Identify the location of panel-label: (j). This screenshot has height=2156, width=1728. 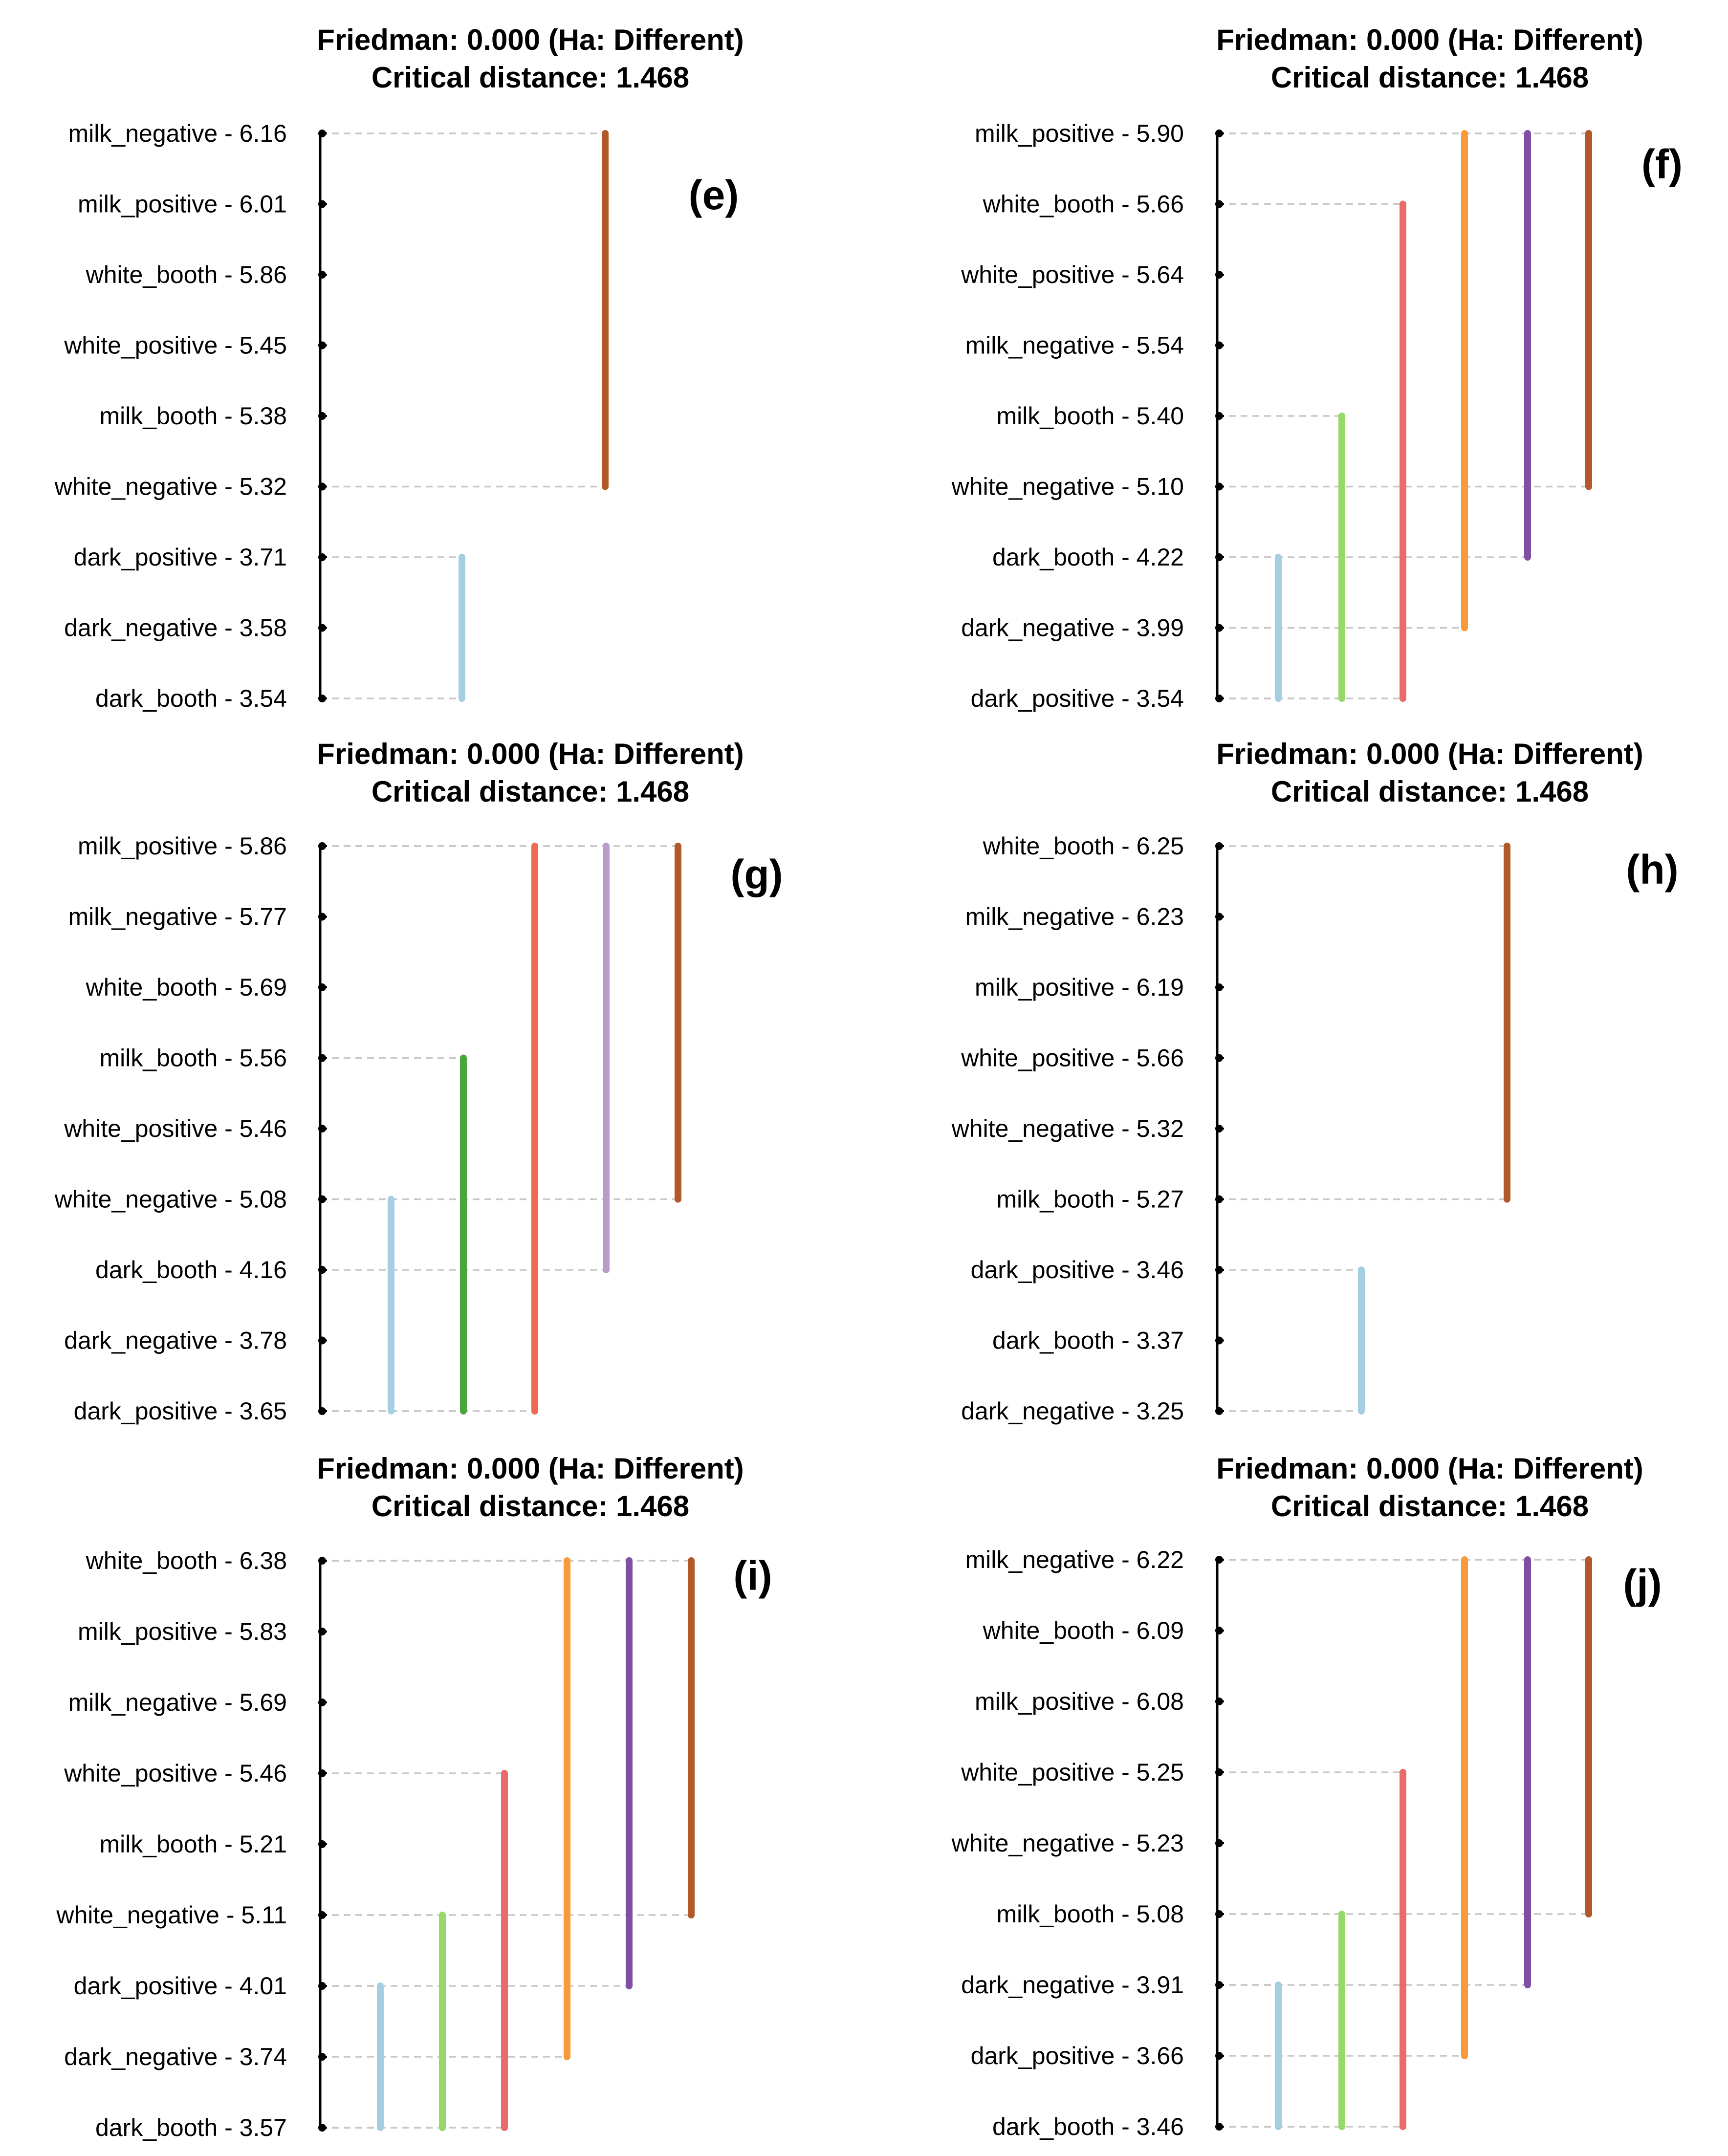
(1643, 1584).